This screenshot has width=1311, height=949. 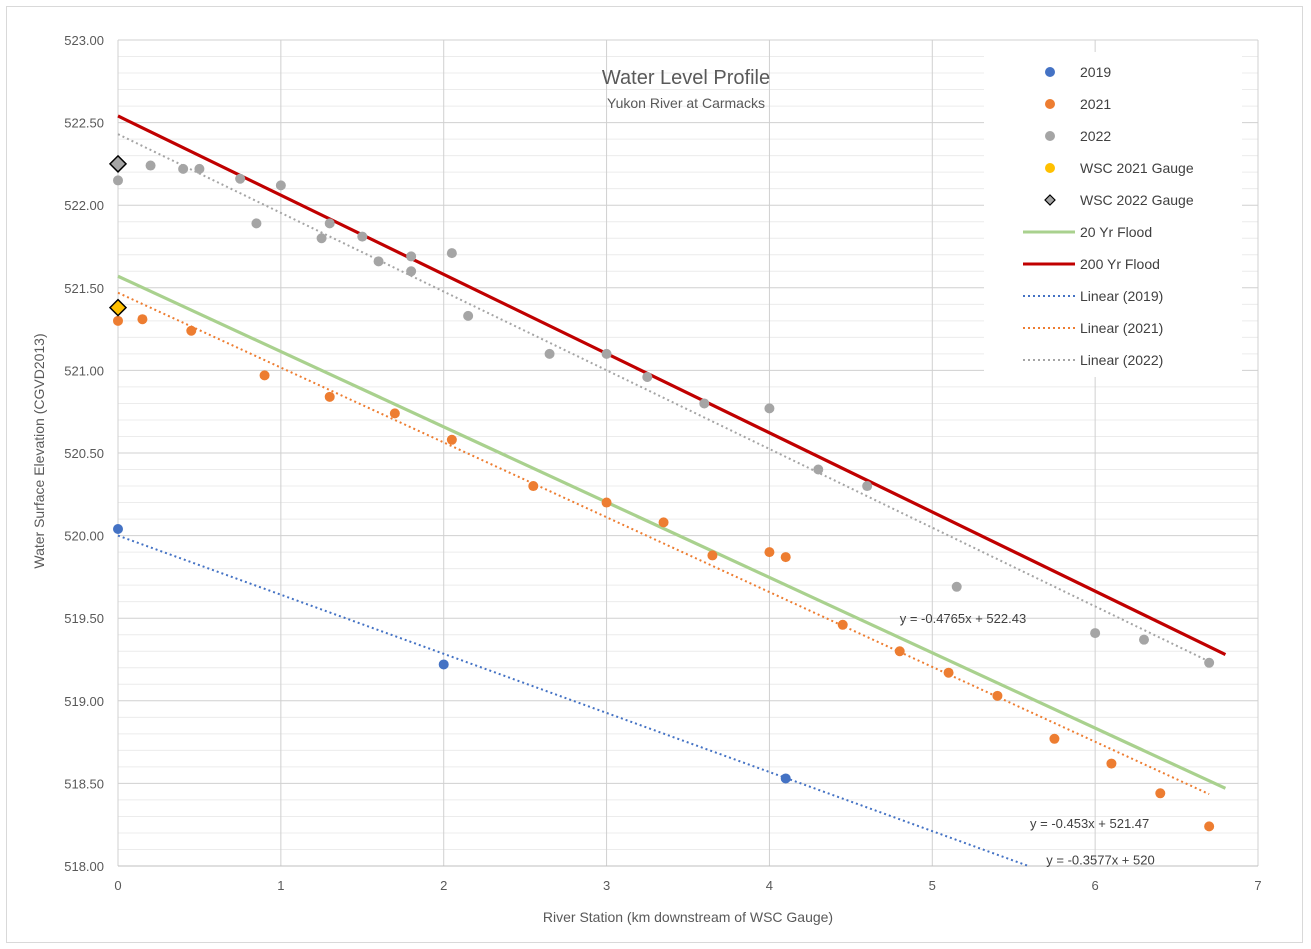 What do you see at coordinates (1095, 136) in the screenshot?
I see `legend-label-2022: 2022` at bounding box center [1095, 136].